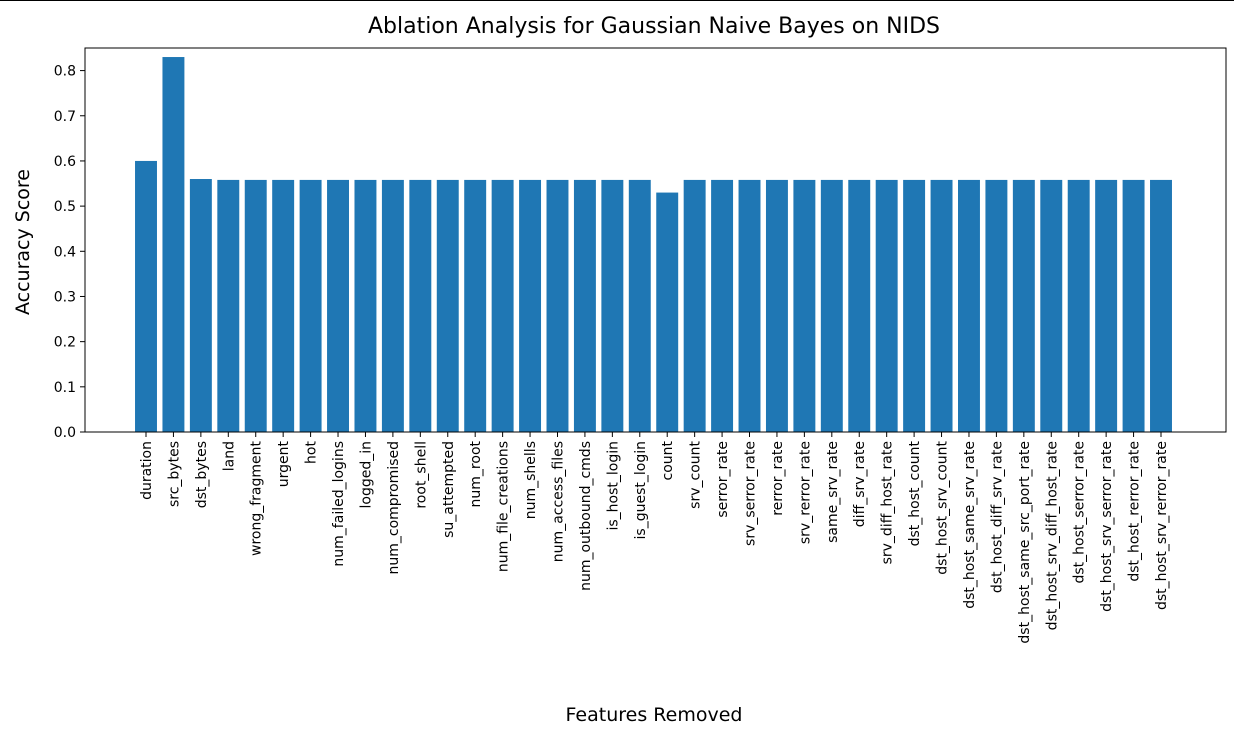 This screenshot has height=732, width=1234. Describe the element at coordinates (996, 305) in the screenshot. I see `bar-dst-host-diff-srv-rate` at that location.